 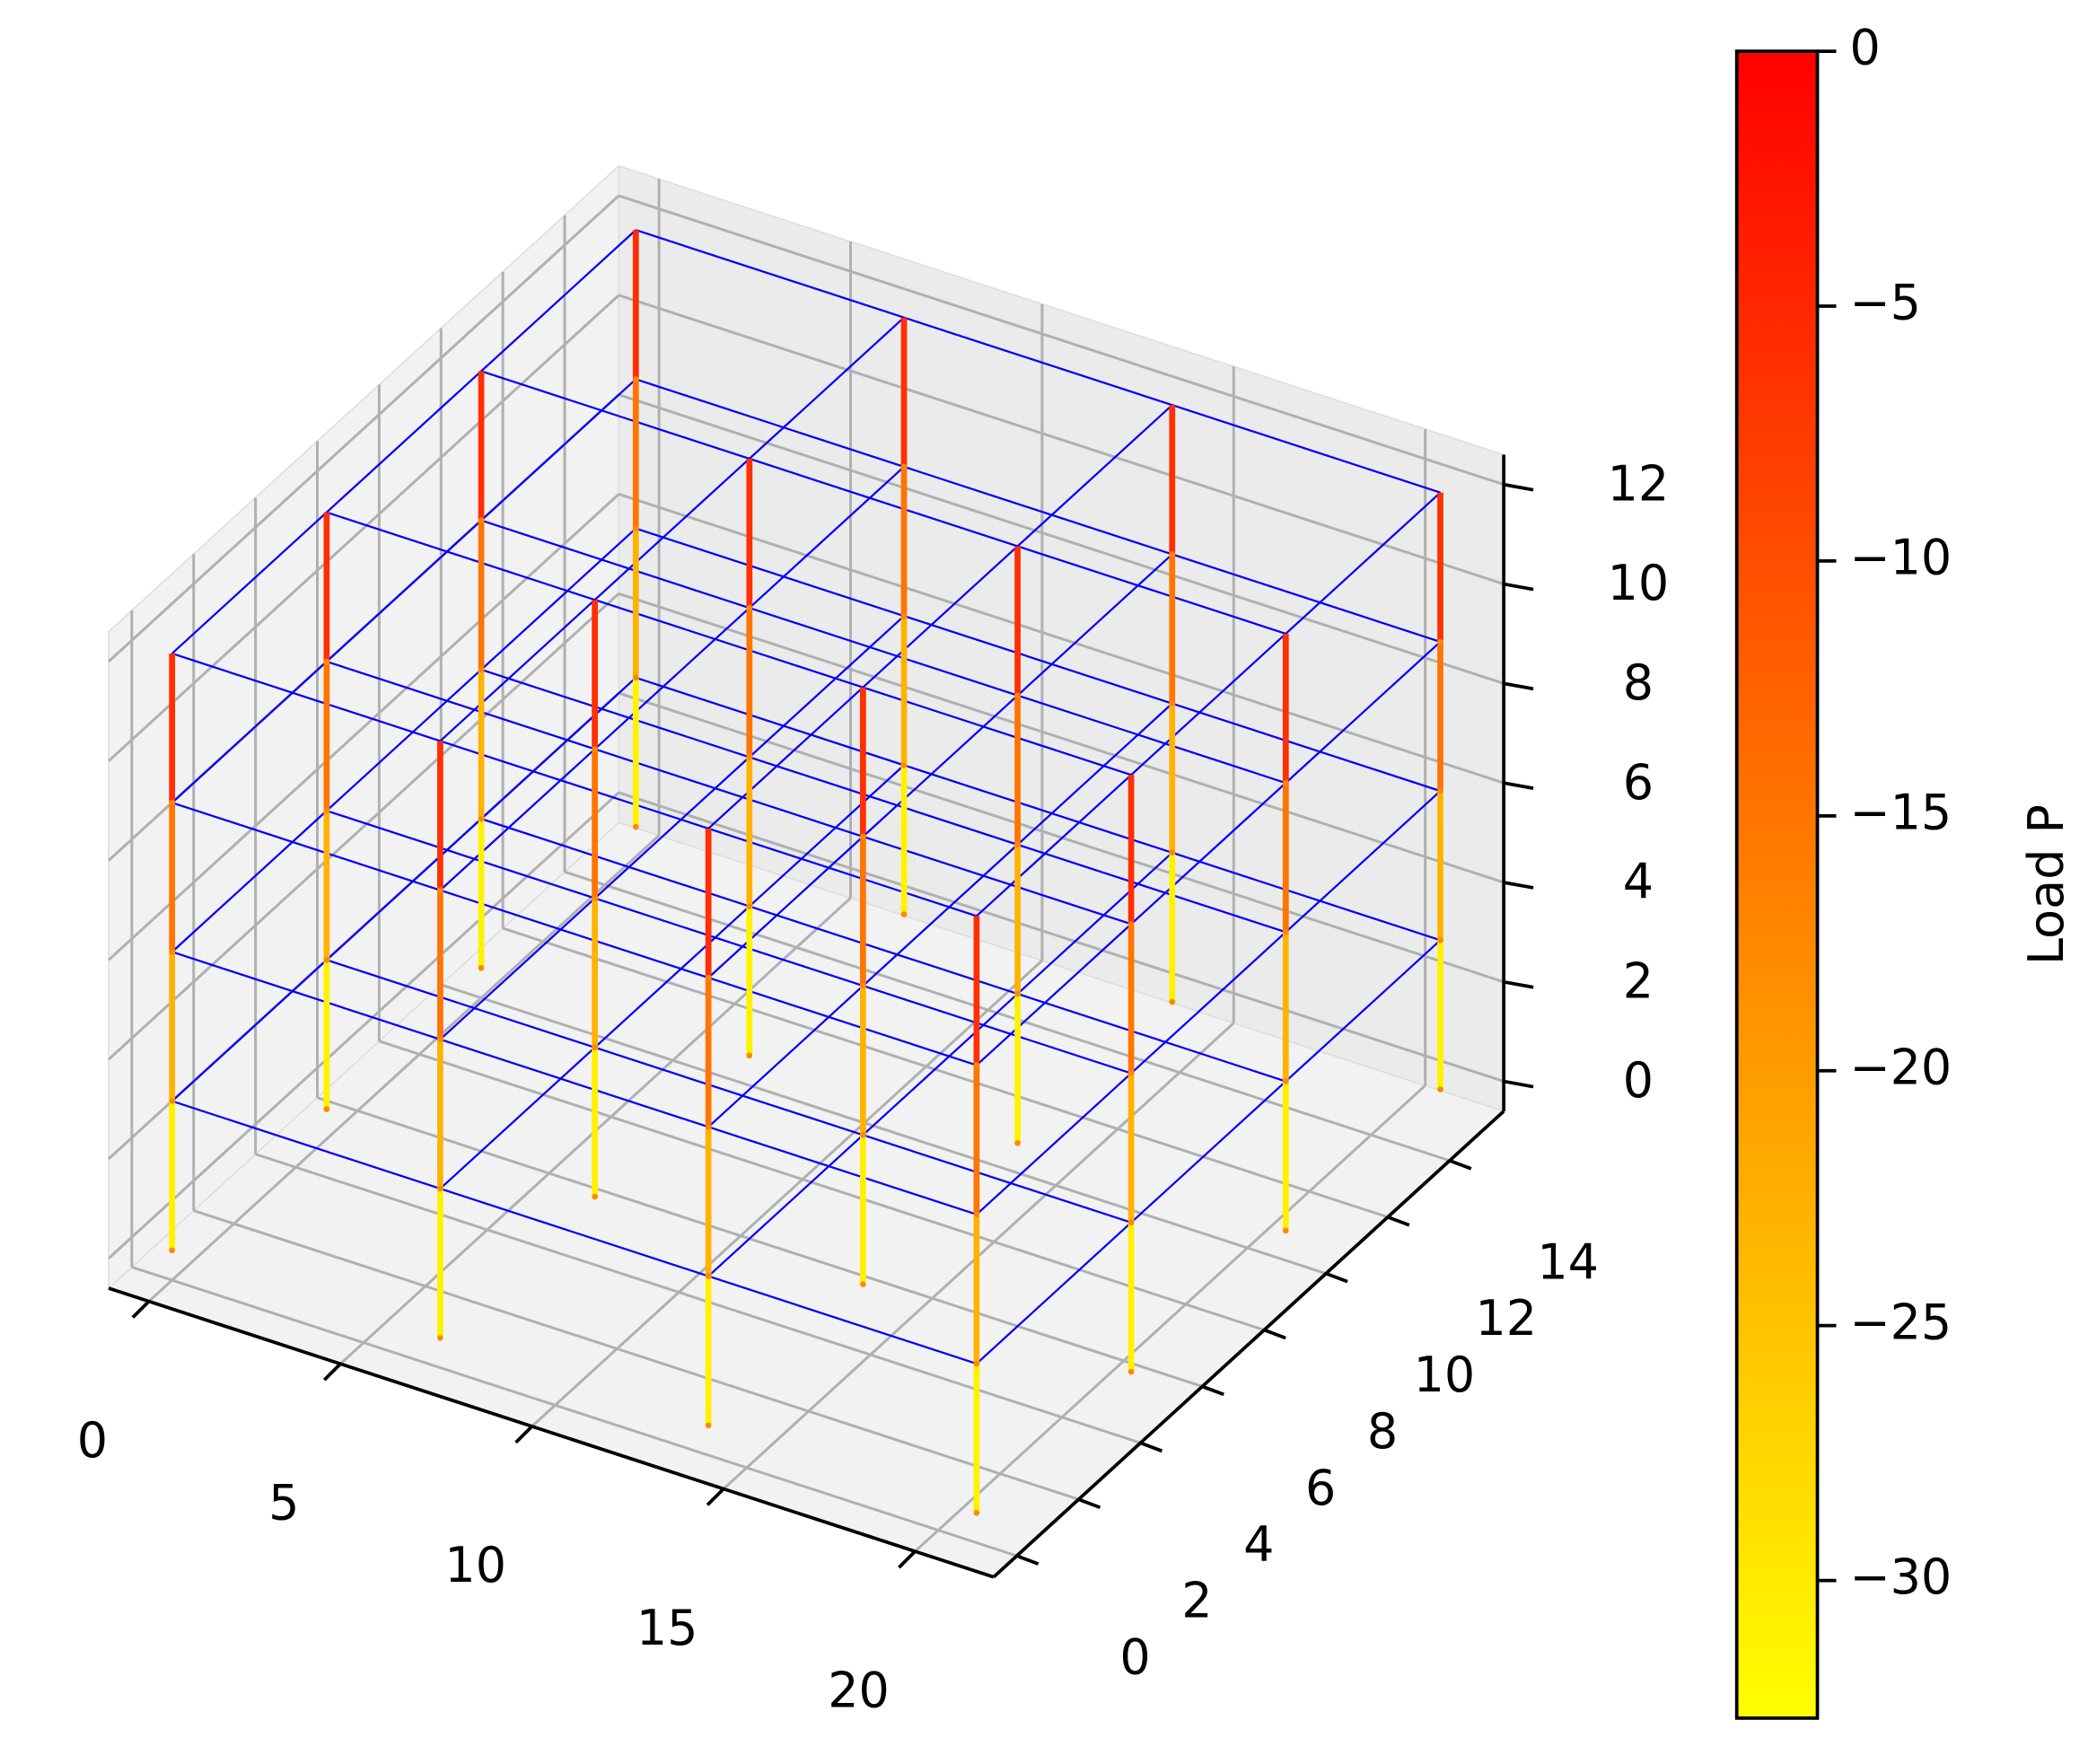 What do you see at coordinates (1638, 981) in the screenshot?
I see `z-tick-label: 2` at bounding box center [1638, 981].